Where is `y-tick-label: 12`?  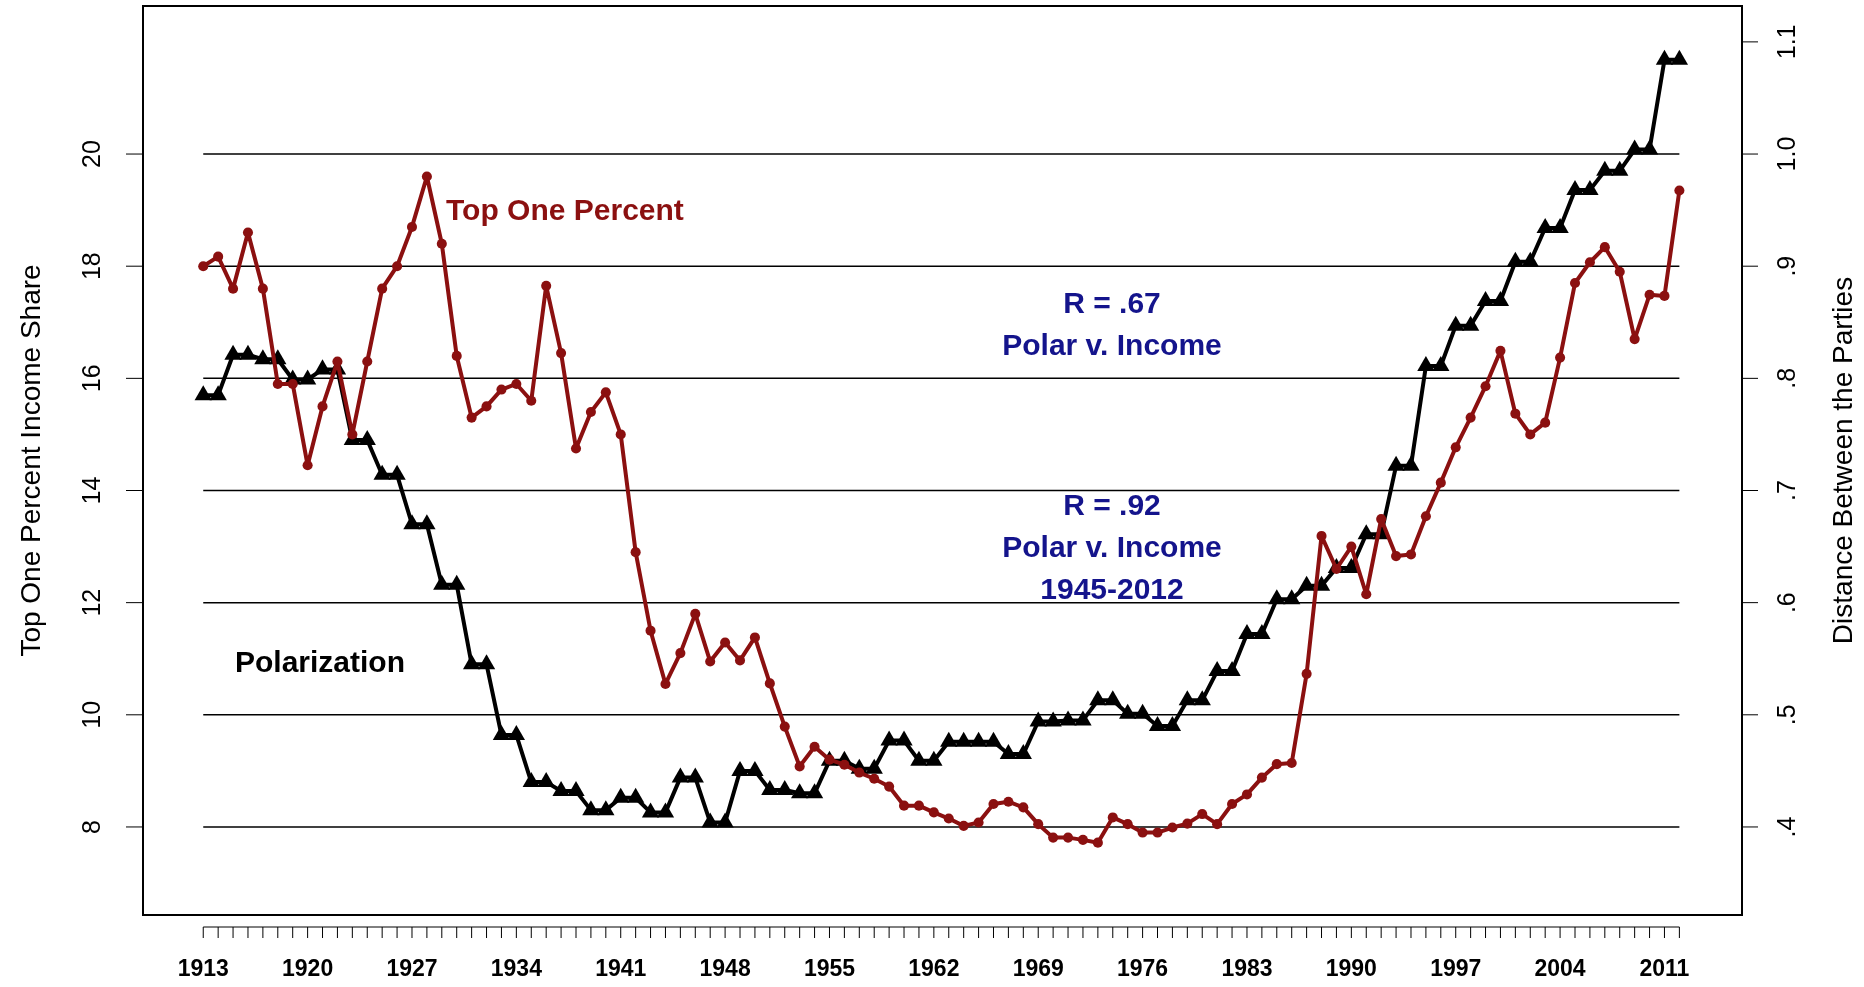 y-tick-label: 12 is located at coordinates (91, 602).